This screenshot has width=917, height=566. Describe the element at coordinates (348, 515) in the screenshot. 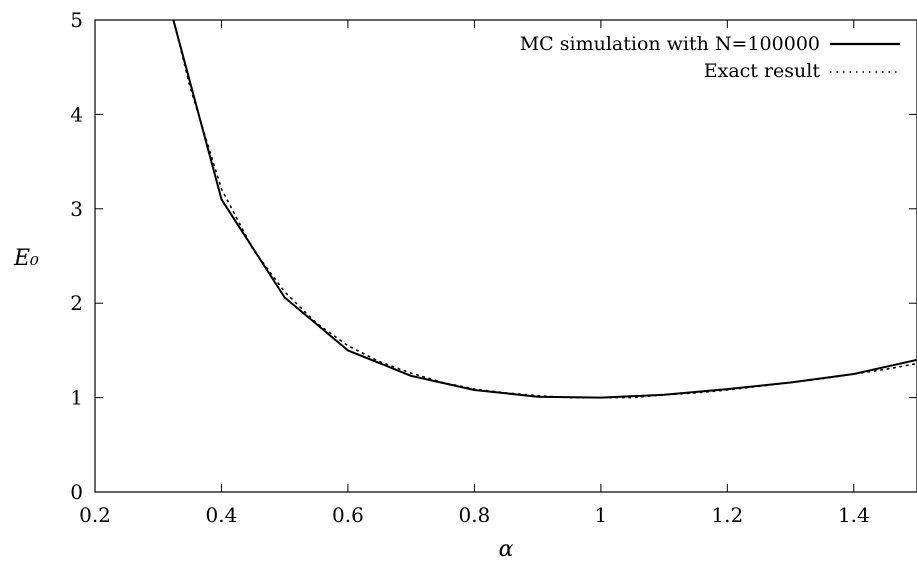

I see `x-tick-label: 0.6` at that location.